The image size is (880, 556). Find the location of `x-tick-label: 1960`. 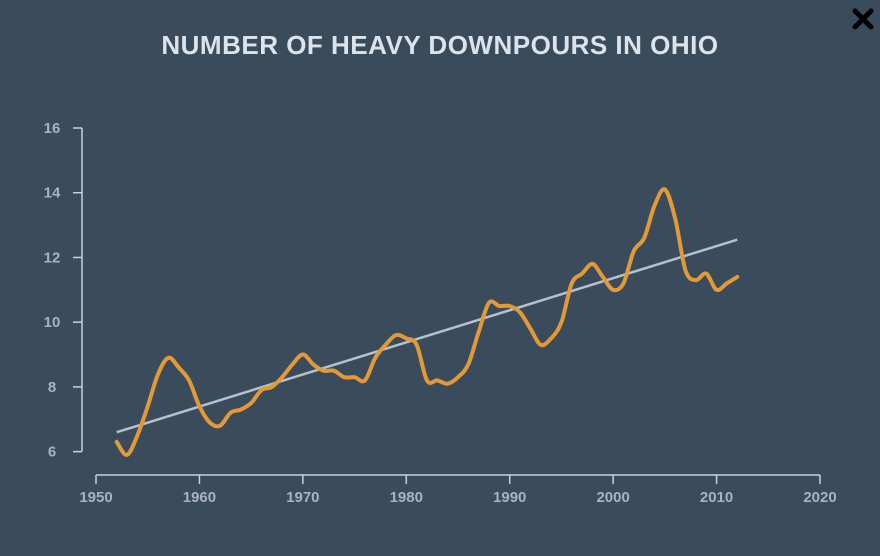

x-tick-label: 1960 is located at coordinates (199, 497).